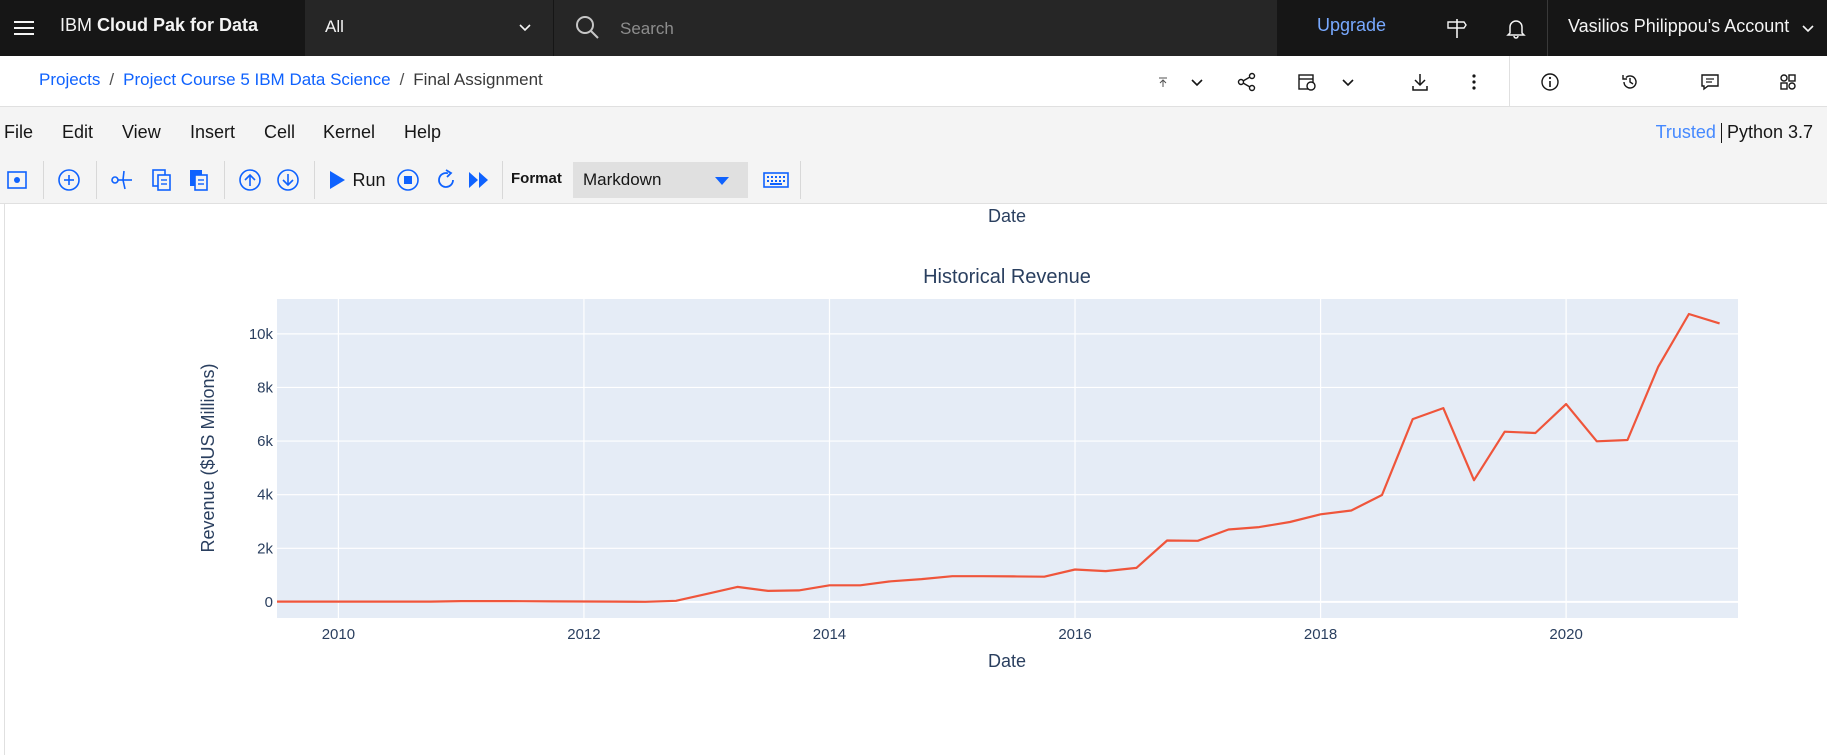 This screenshot has height=755, width=1827. I want to click on restart-icon, so click(446, 180).